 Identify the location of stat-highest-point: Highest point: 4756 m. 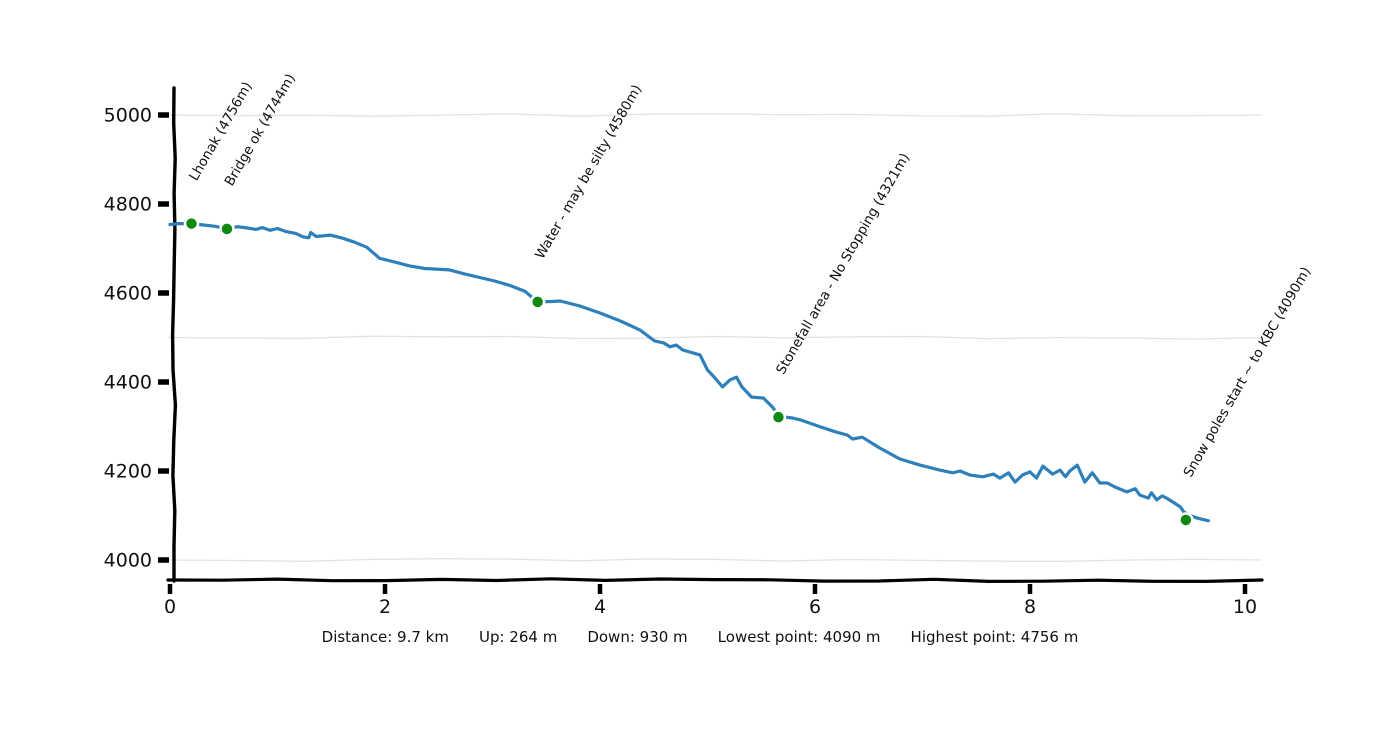
(994, 637).